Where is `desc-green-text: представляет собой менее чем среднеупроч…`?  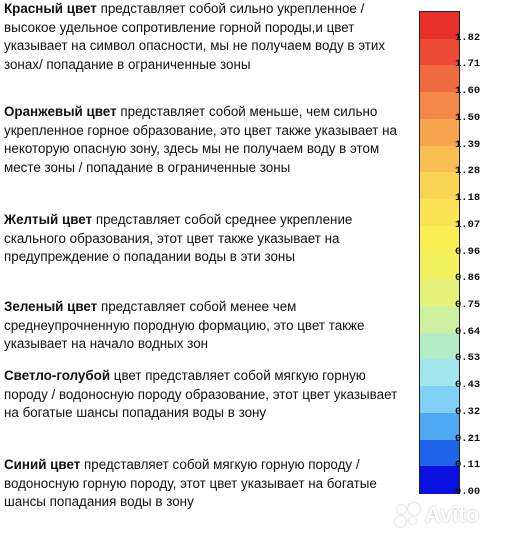 desc-green-text: представляет собой менее чем среднеупроч… is located at coordinates (184, 325).